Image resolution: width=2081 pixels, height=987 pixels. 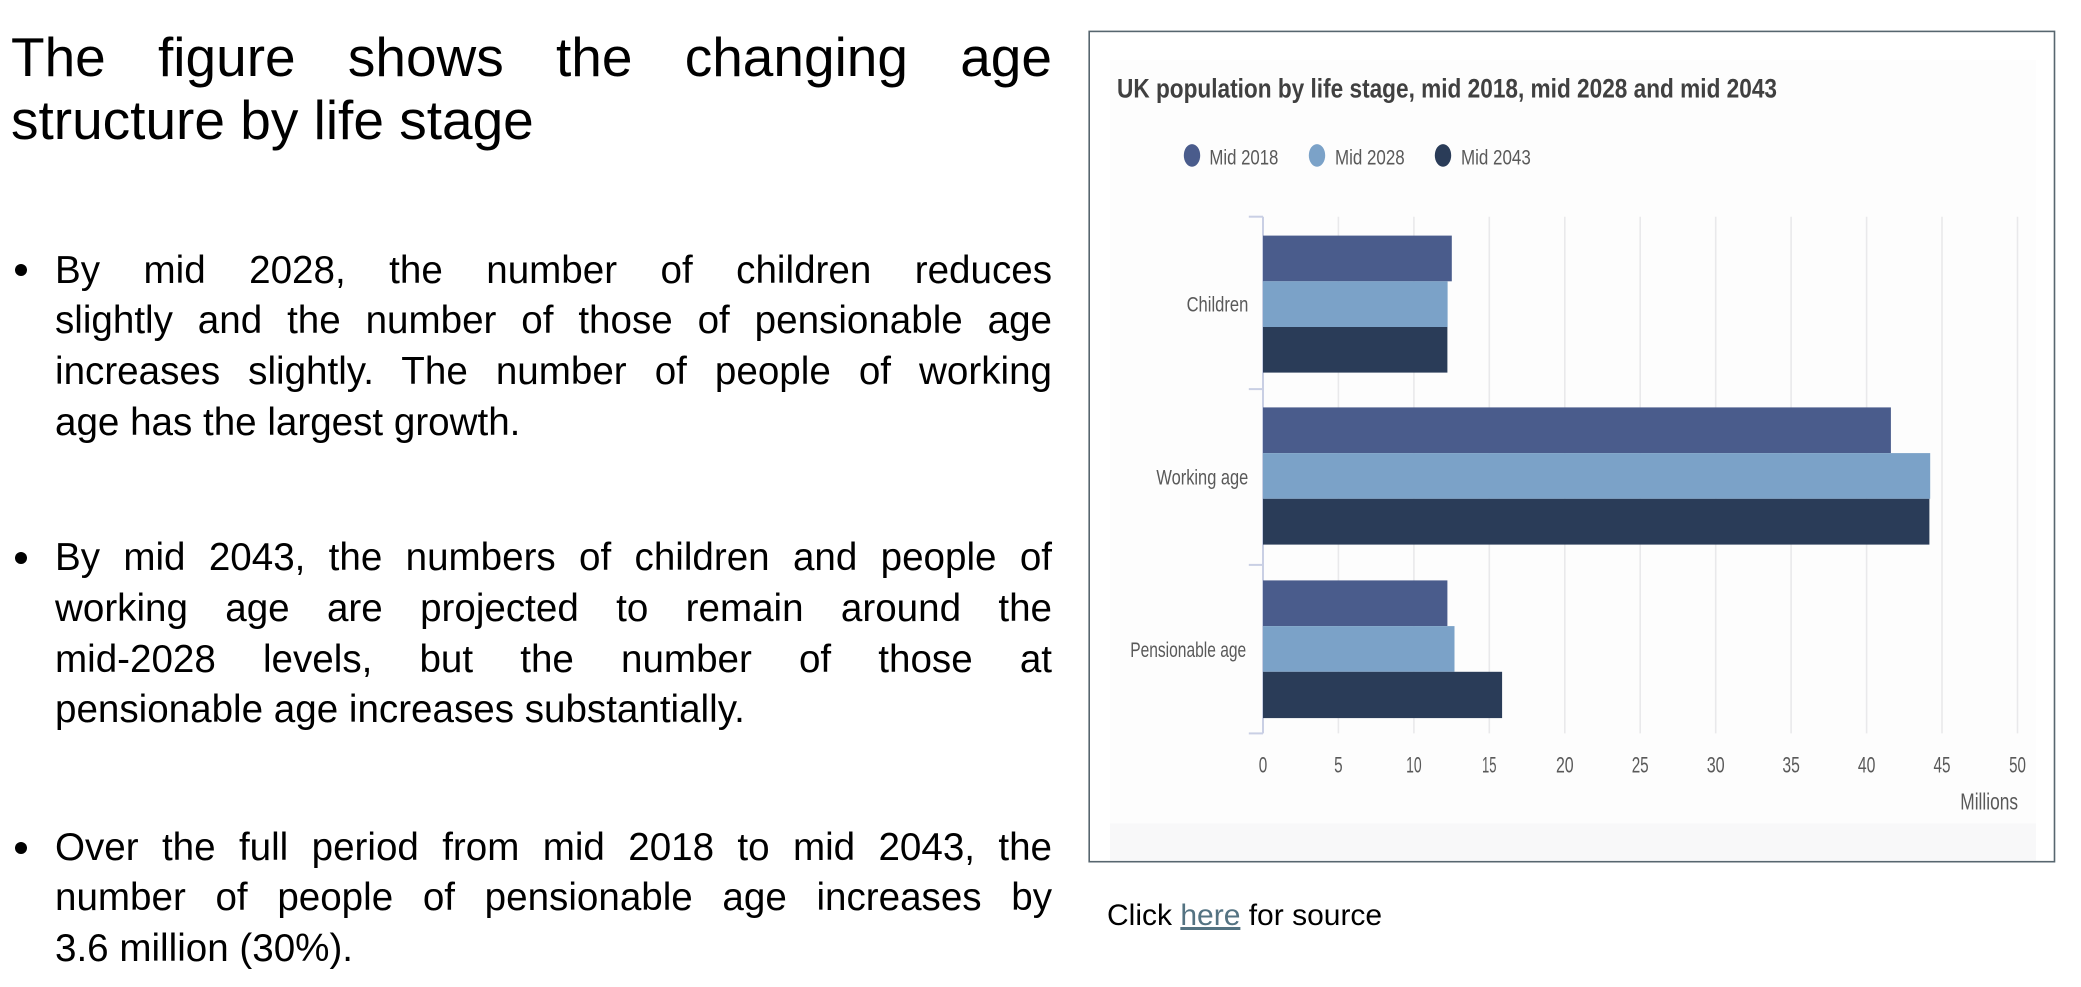 What do you see at coordinates (1942, 764) in the screenshot?
I see `svg-text: 45` at bounding box center [1942, 764].